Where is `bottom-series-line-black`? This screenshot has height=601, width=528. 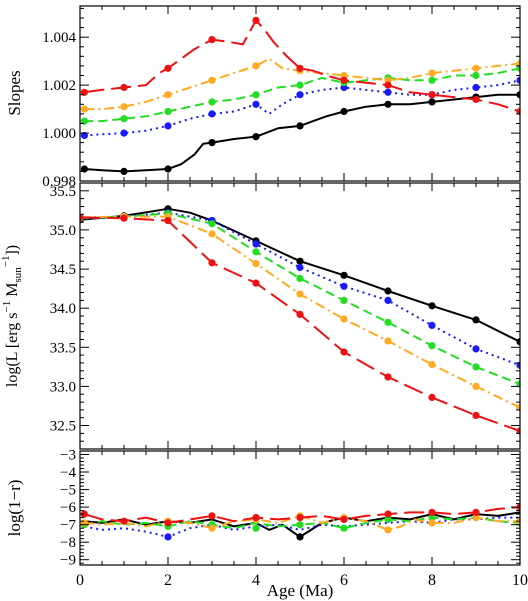 bottom-series-line-black is located at coordinates (302, 524).